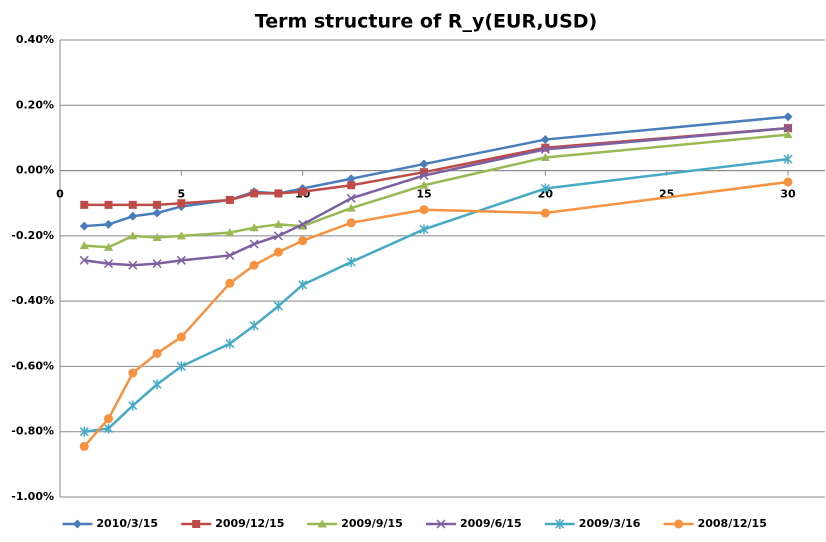  I want to click on legend-item: 2009/6/15, so click(474, 523).